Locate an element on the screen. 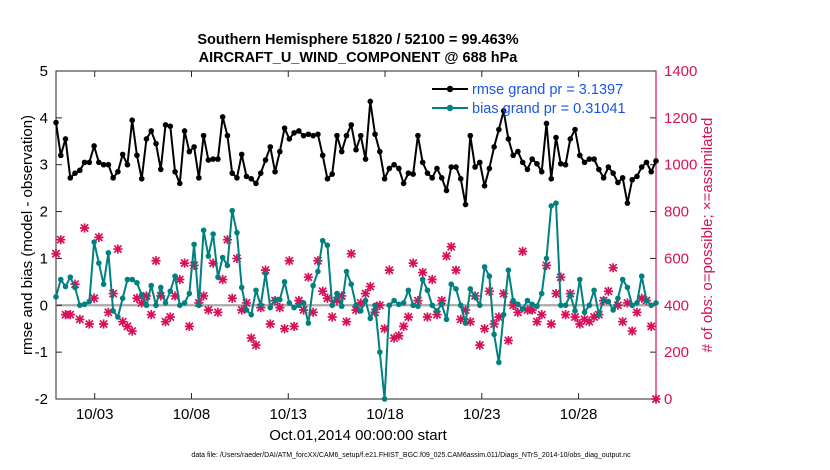 This screenshot has width=830, height=470. x-tick-label: 10/13 is located at coordinates (288, 414).